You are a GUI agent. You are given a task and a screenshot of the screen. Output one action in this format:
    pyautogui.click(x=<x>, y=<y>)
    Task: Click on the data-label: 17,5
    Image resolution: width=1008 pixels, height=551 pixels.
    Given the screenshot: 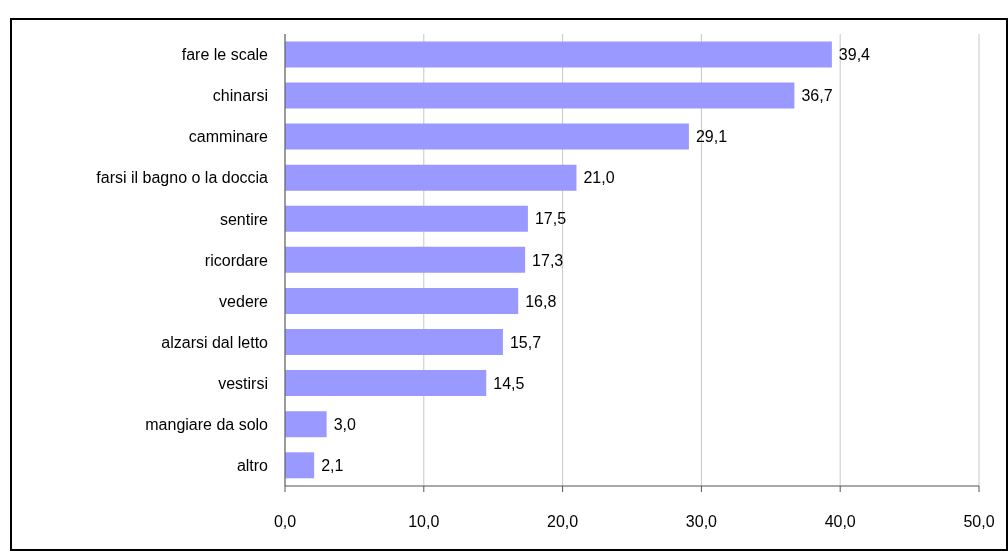 What is the action you would take?
    pyautogui.click(x=550, y=219)
    